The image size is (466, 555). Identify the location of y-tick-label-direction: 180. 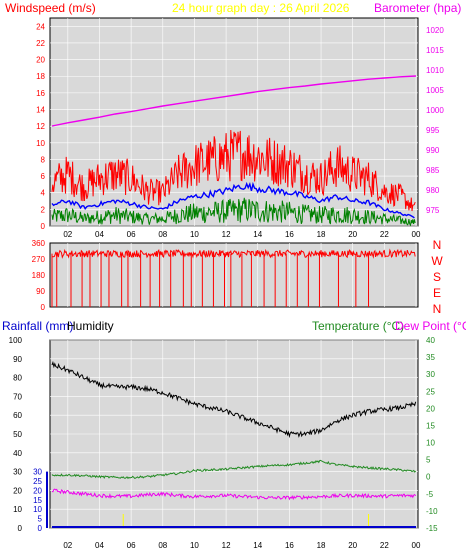
(39, 275).